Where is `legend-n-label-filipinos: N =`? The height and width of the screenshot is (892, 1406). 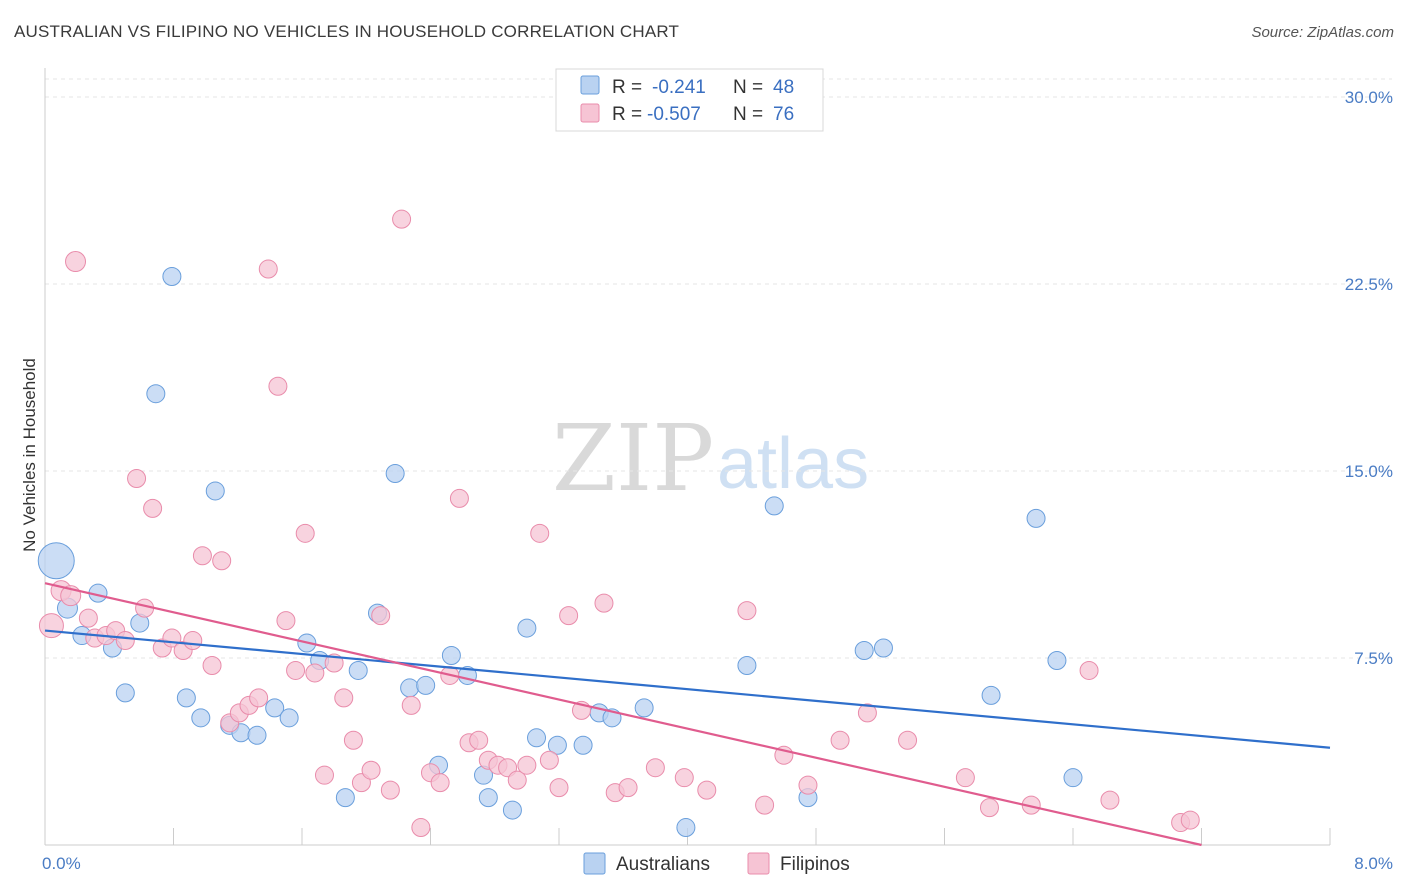 legend-n-label-filipinos: N = is located at coordinates (748, 114).